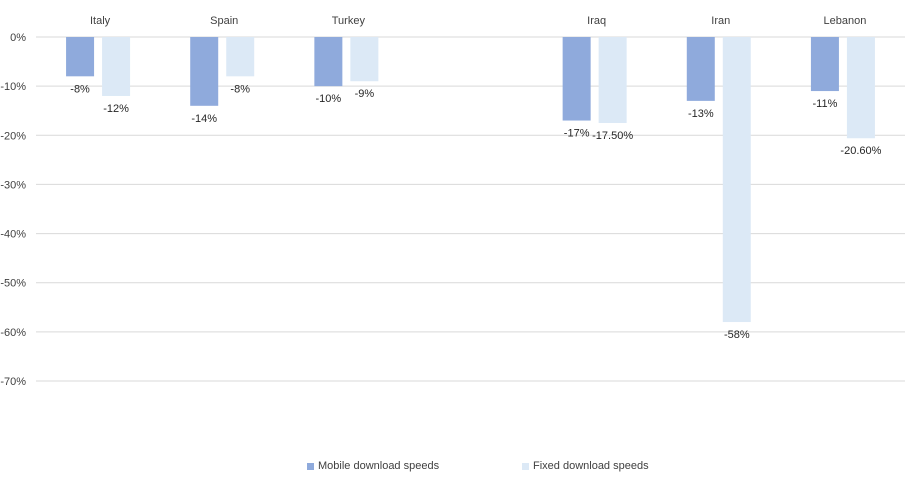 The width and height of the screenshot is (921, 489). What do you see at coordinates (478, 21) in the screenshot?
I see `category-labels: Italy Spain Turkey Iraq Iran Lebanon` at bounding box center [478, 21].